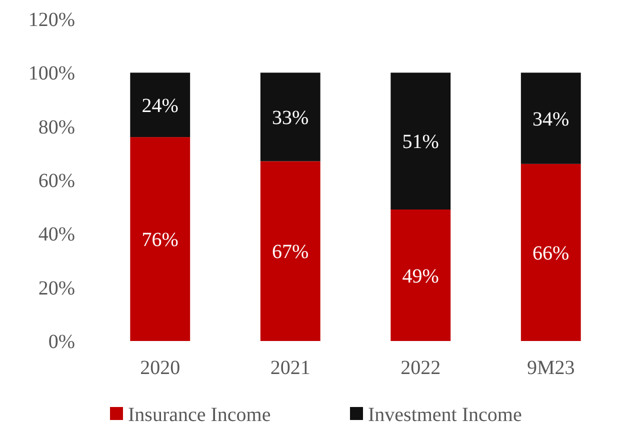 The height and width of the screenshot is (431, 626). Describe the element at coordinates (550, 368) in the screenshot. I see `x-tick-label: 9M23` at that location.